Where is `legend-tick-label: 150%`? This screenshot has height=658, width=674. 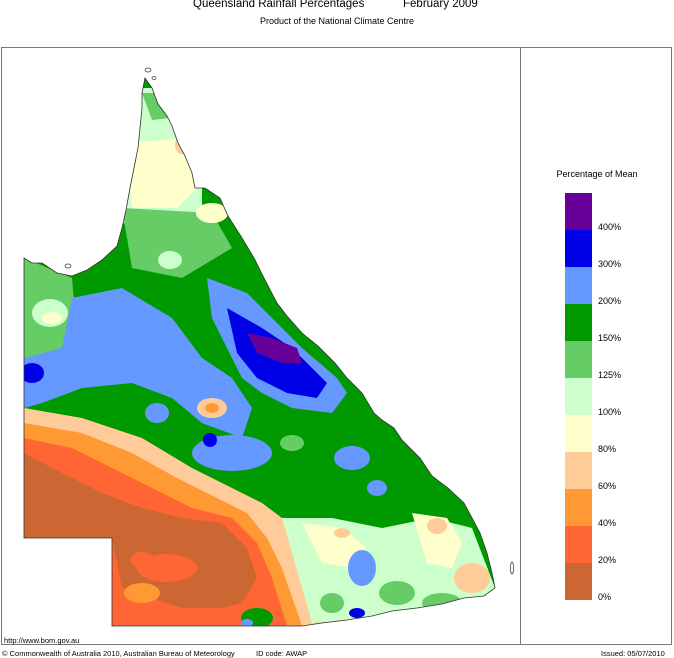
legend-tick-label: 150% is located at coordinates (610, 338).